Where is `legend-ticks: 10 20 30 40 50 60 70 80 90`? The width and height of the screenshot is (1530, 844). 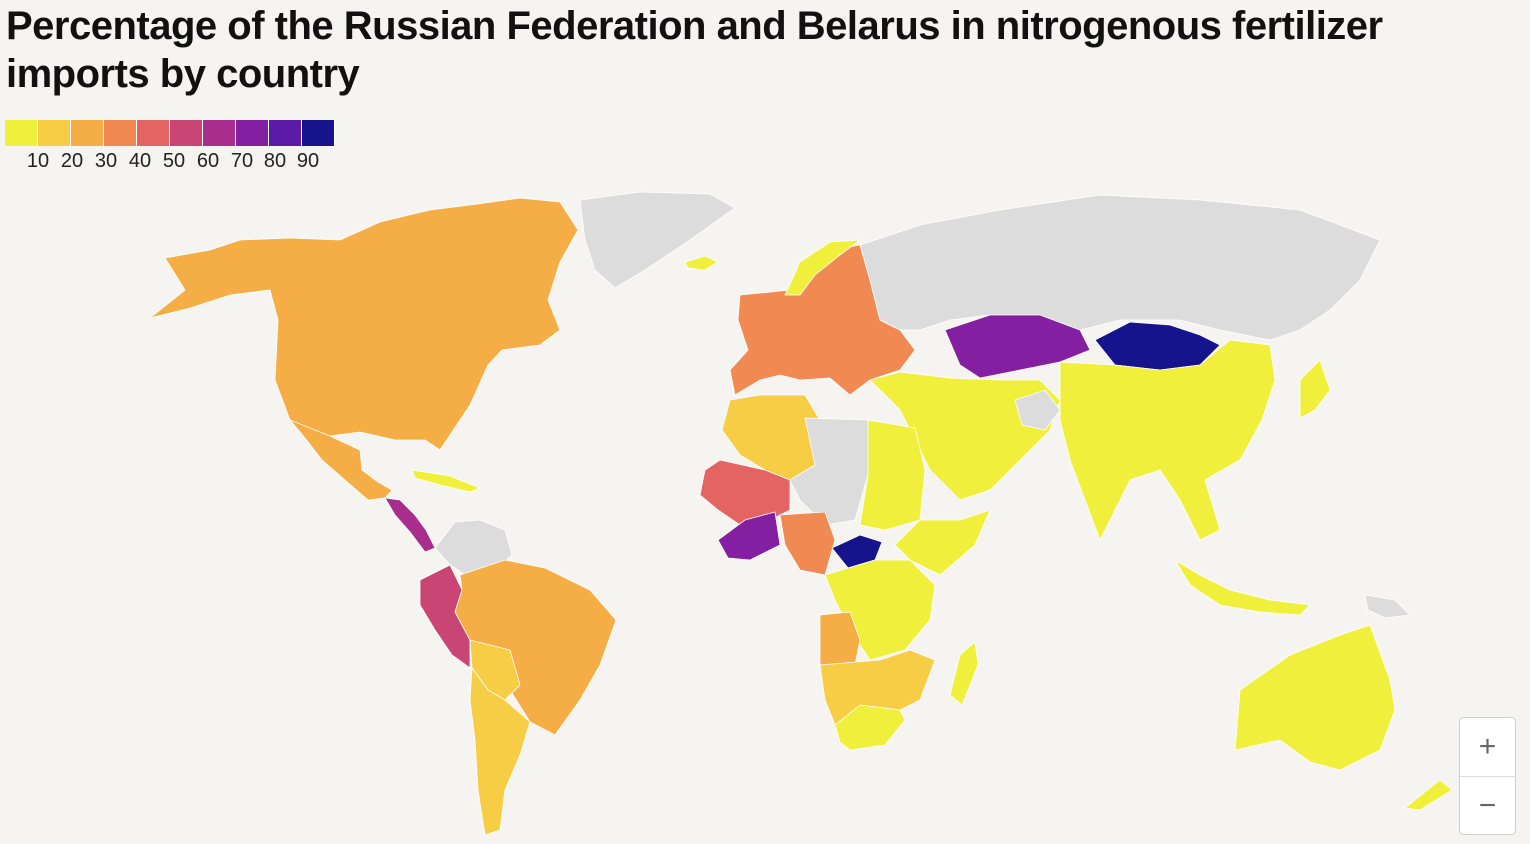
legend-ticks: 10 20 30 40 50 60 70 80 90 is located at coordinates (170, 159).